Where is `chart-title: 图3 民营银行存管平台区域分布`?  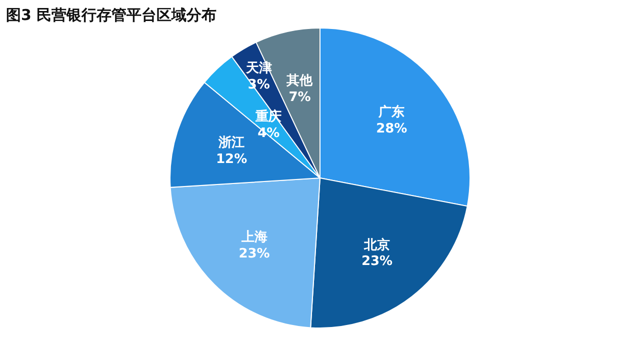 chart-title: 图3 民营银行存管平台区域分布 is located at coordinates (111, 15).